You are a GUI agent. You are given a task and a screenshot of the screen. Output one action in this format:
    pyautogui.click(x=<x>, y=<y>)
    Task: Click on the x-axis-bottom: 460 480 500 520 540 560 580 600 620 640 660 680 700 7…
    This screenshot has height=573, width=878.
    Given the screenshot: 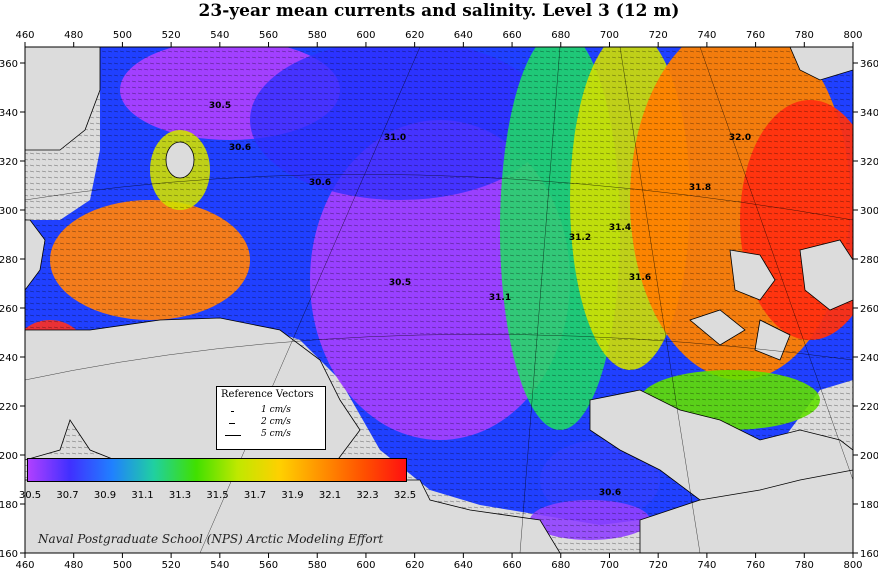 What is the action you would take?
    pyautogui.click(x=439, y=562)
    